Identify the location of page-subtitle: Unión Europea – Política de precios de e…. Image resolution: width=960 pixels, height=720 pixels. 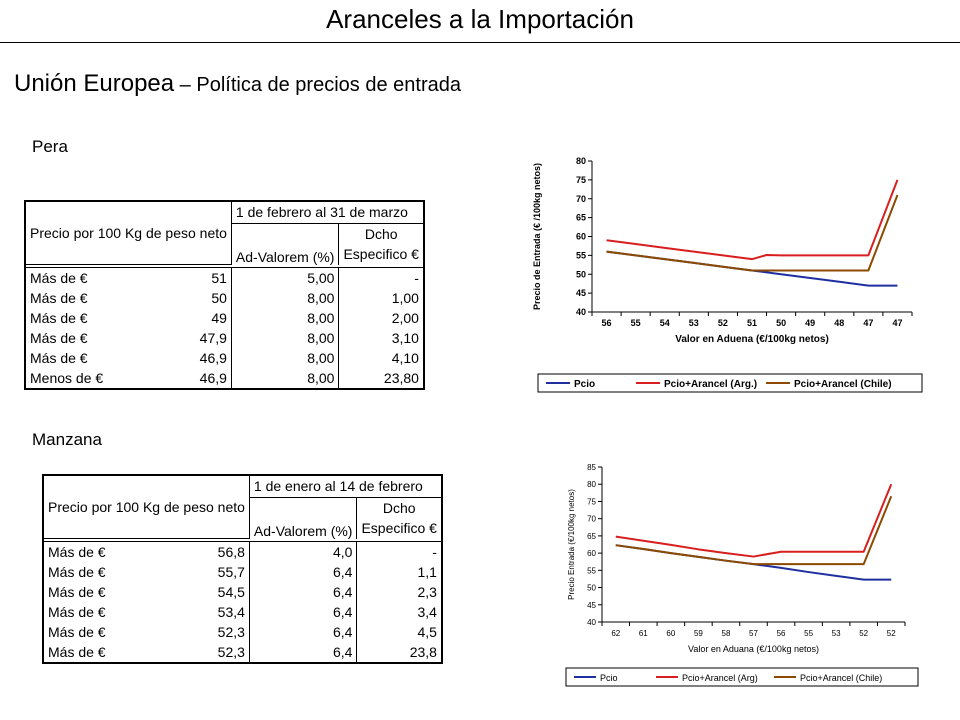
(237, 84).